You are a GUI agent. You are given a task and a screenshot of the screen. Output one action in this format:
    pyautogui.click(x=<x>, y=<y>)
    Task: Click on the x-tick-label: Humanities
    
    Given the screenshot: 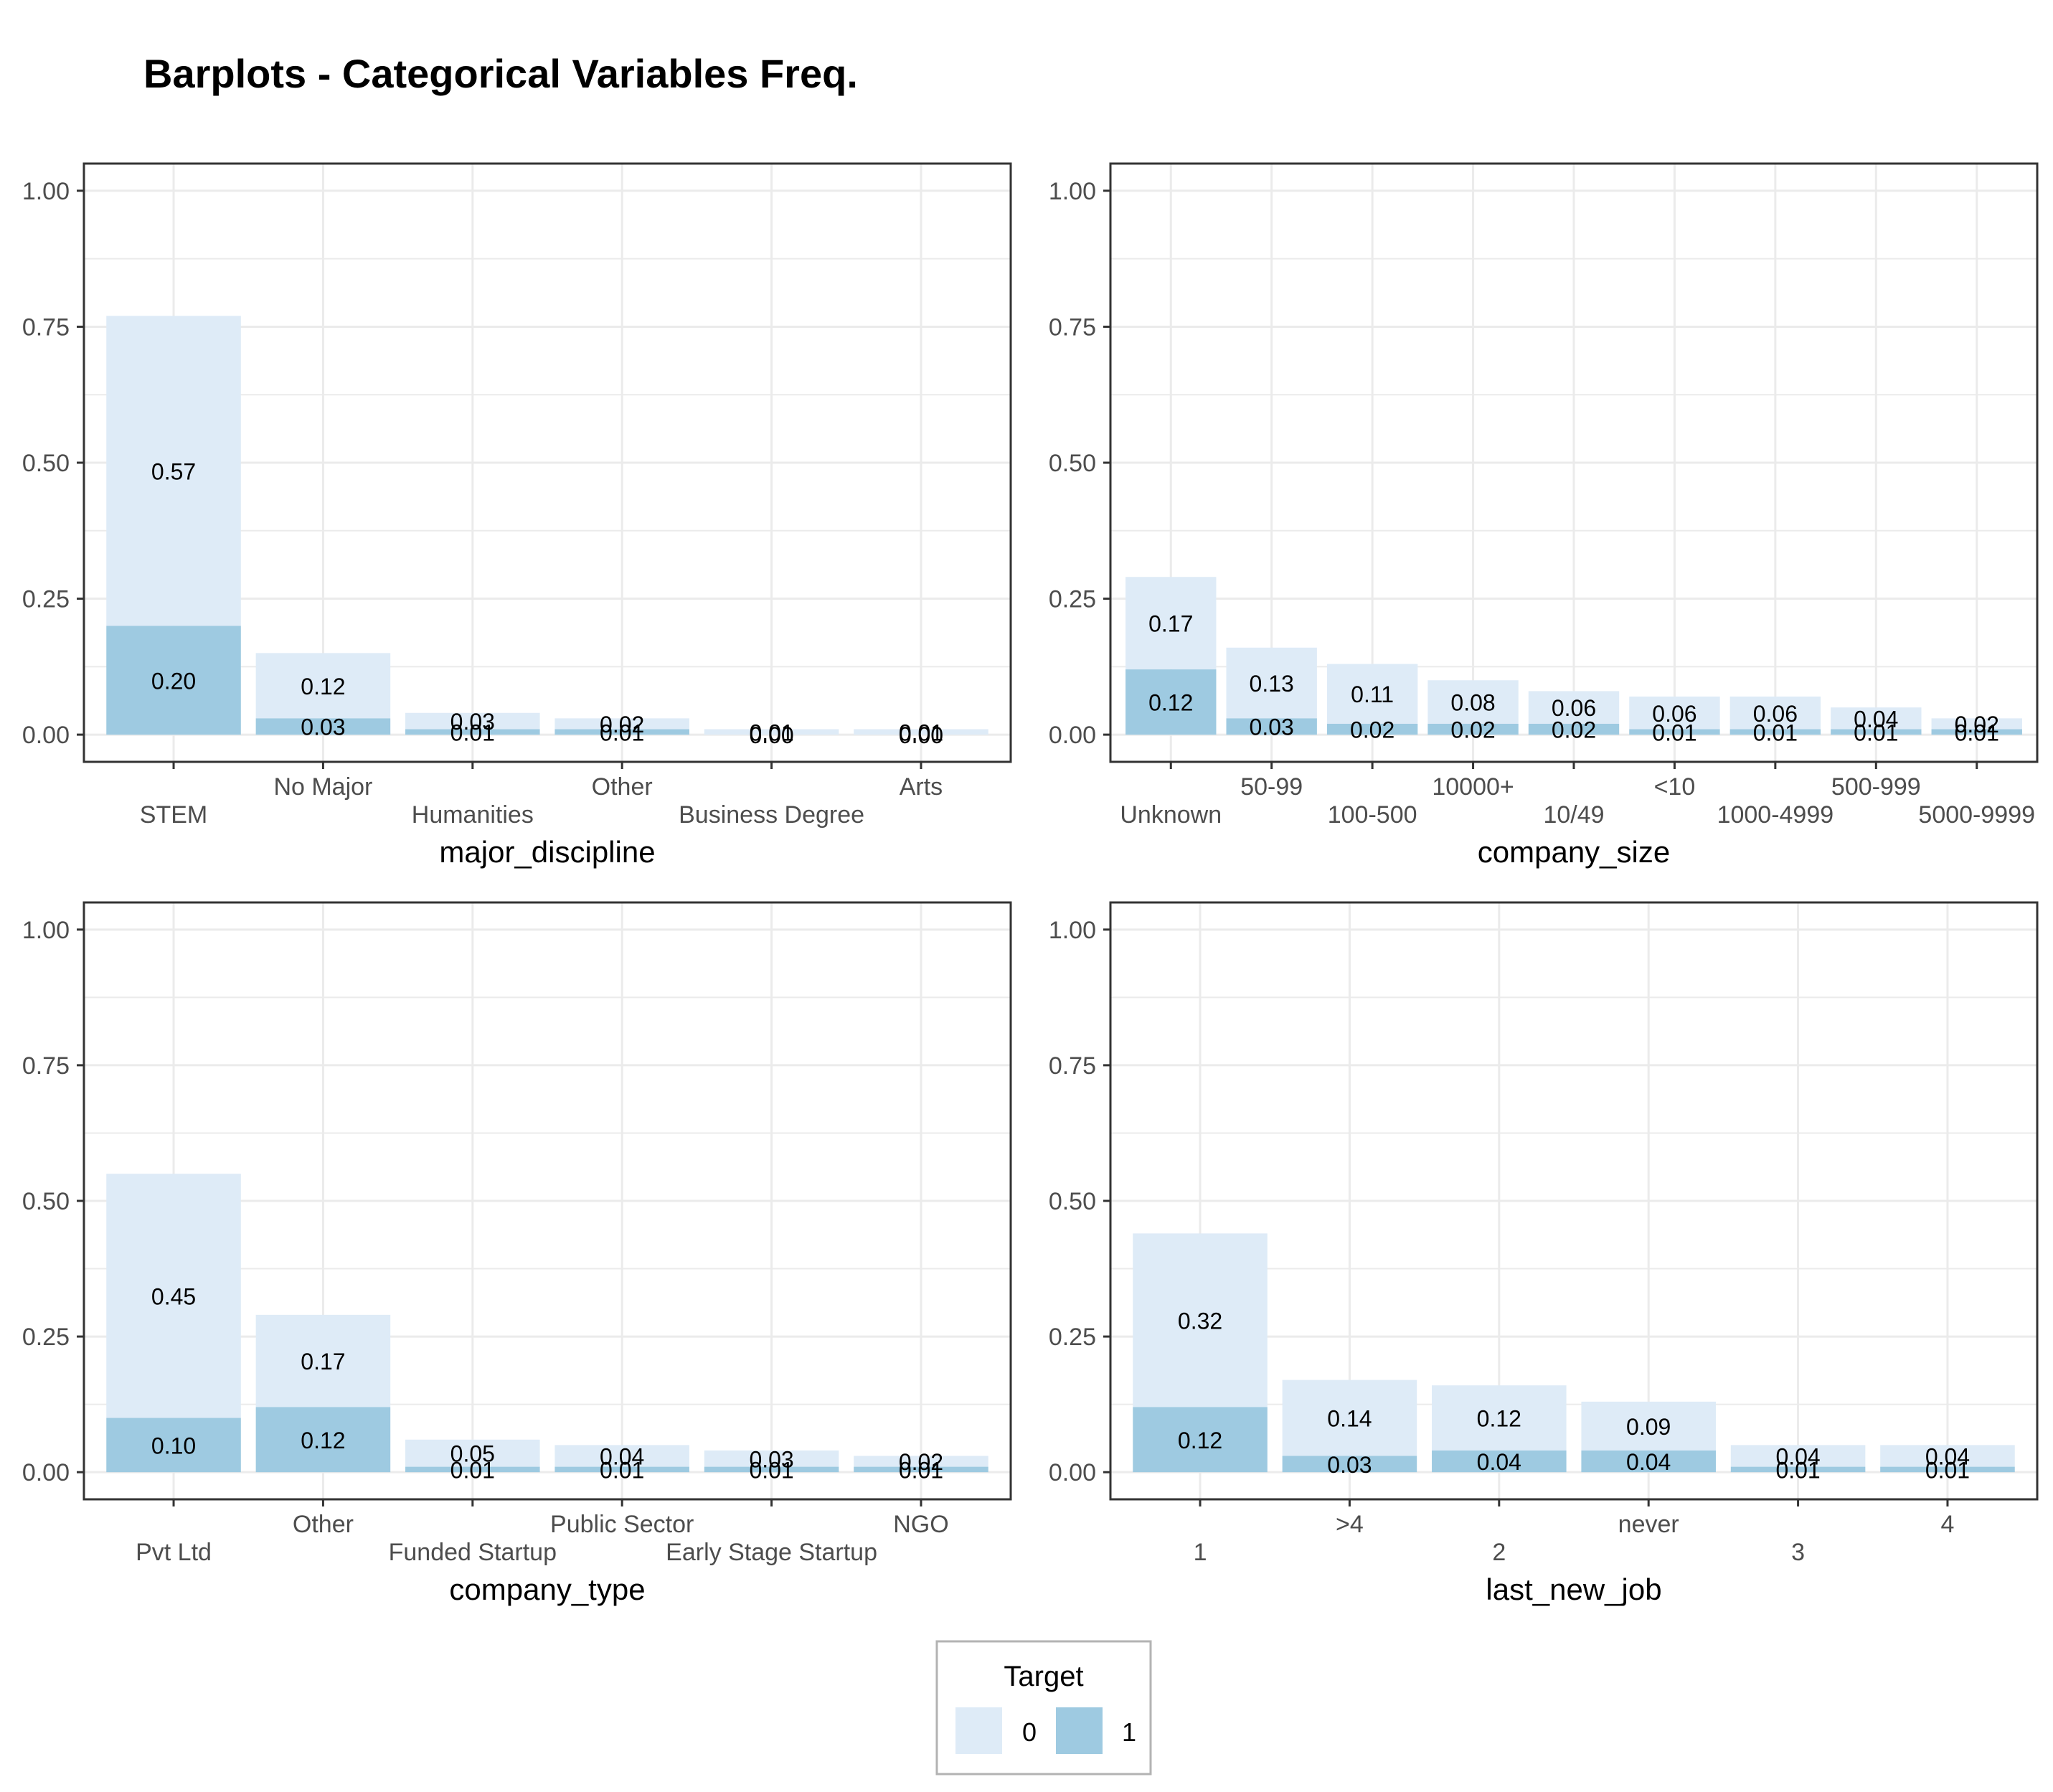 What is the action you would take?
    pyautogui.click(x=473, y=815)
    